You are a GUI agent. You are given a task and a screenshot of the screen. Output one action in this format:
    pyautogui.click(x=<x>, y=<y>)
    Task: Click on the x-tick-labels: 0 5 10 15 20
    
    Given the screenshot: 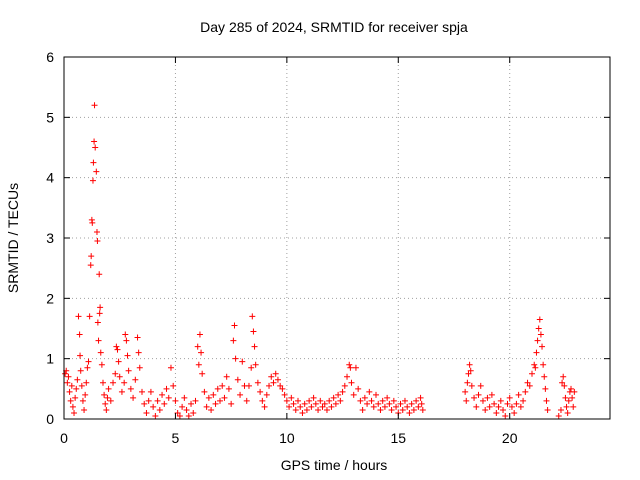 What is the action you would take?
    pyautogui.click(x=289, y=438)
    